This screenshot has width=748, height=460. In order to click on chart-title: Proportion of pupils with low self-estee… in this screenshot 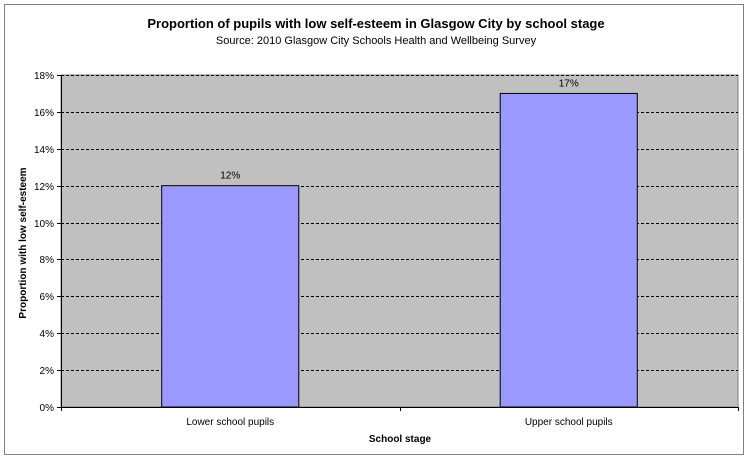, I will do `click(375, 23)`.